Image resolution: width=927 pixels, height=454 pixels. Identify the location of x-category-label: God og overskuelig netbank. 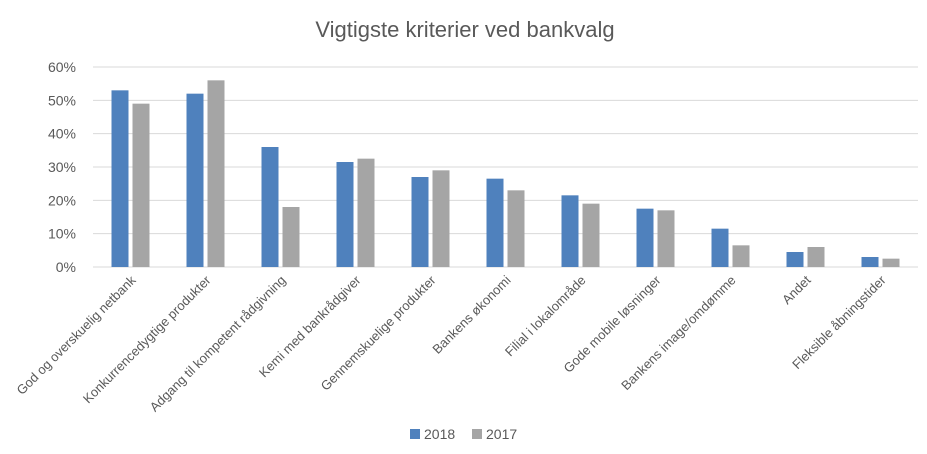
(76, 334).